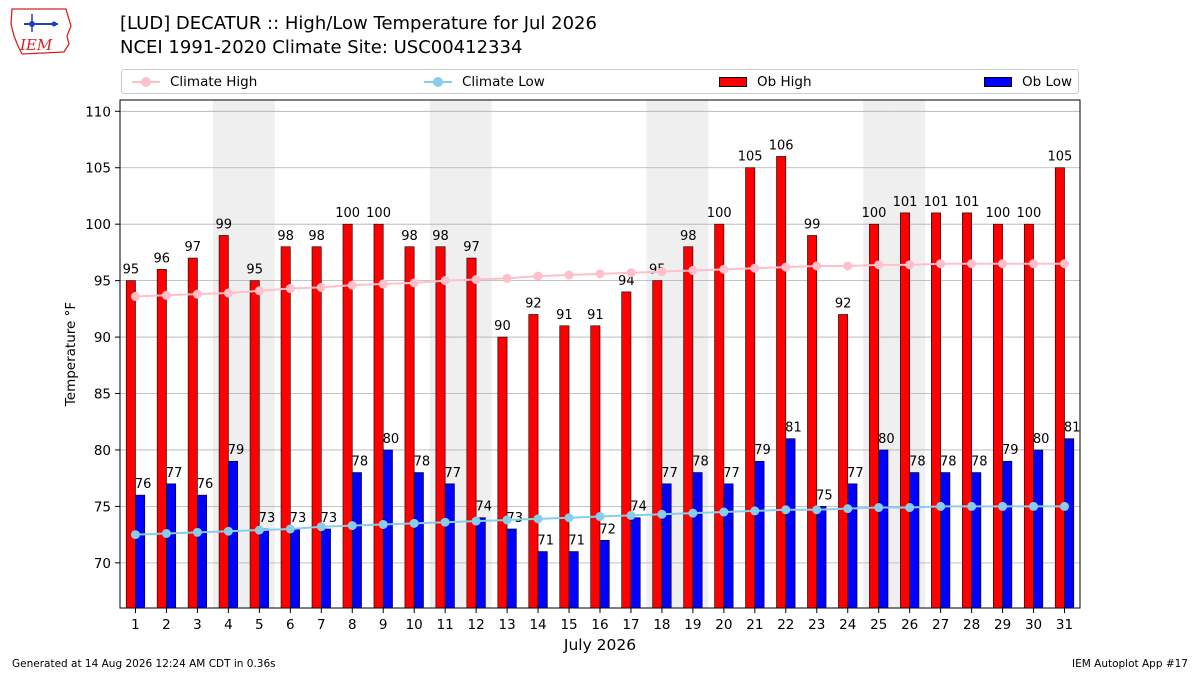 This screenshot has height=675, width=1200. I want to click on x-tick-label: 1, so click(135, 625).